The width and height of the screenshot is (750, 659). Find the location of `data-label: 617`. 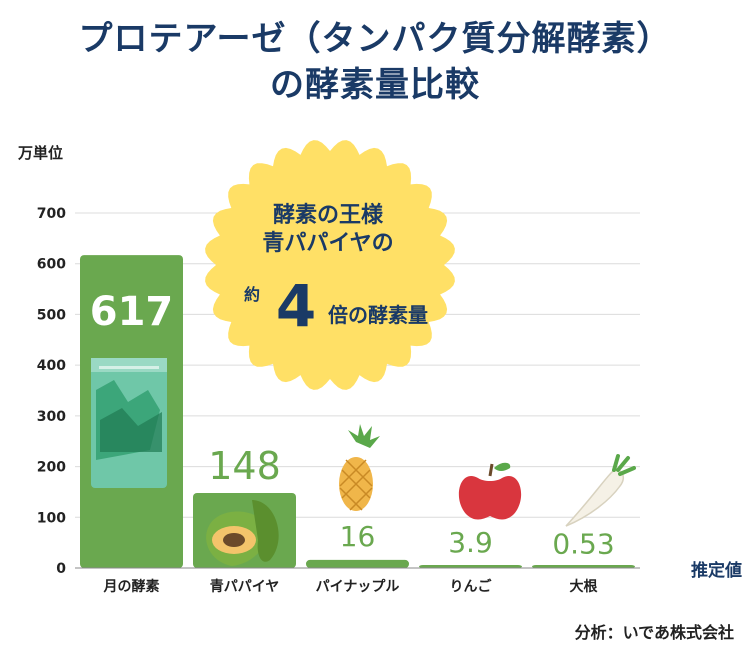

data-label: 617 is located at coordinates (132, 312).